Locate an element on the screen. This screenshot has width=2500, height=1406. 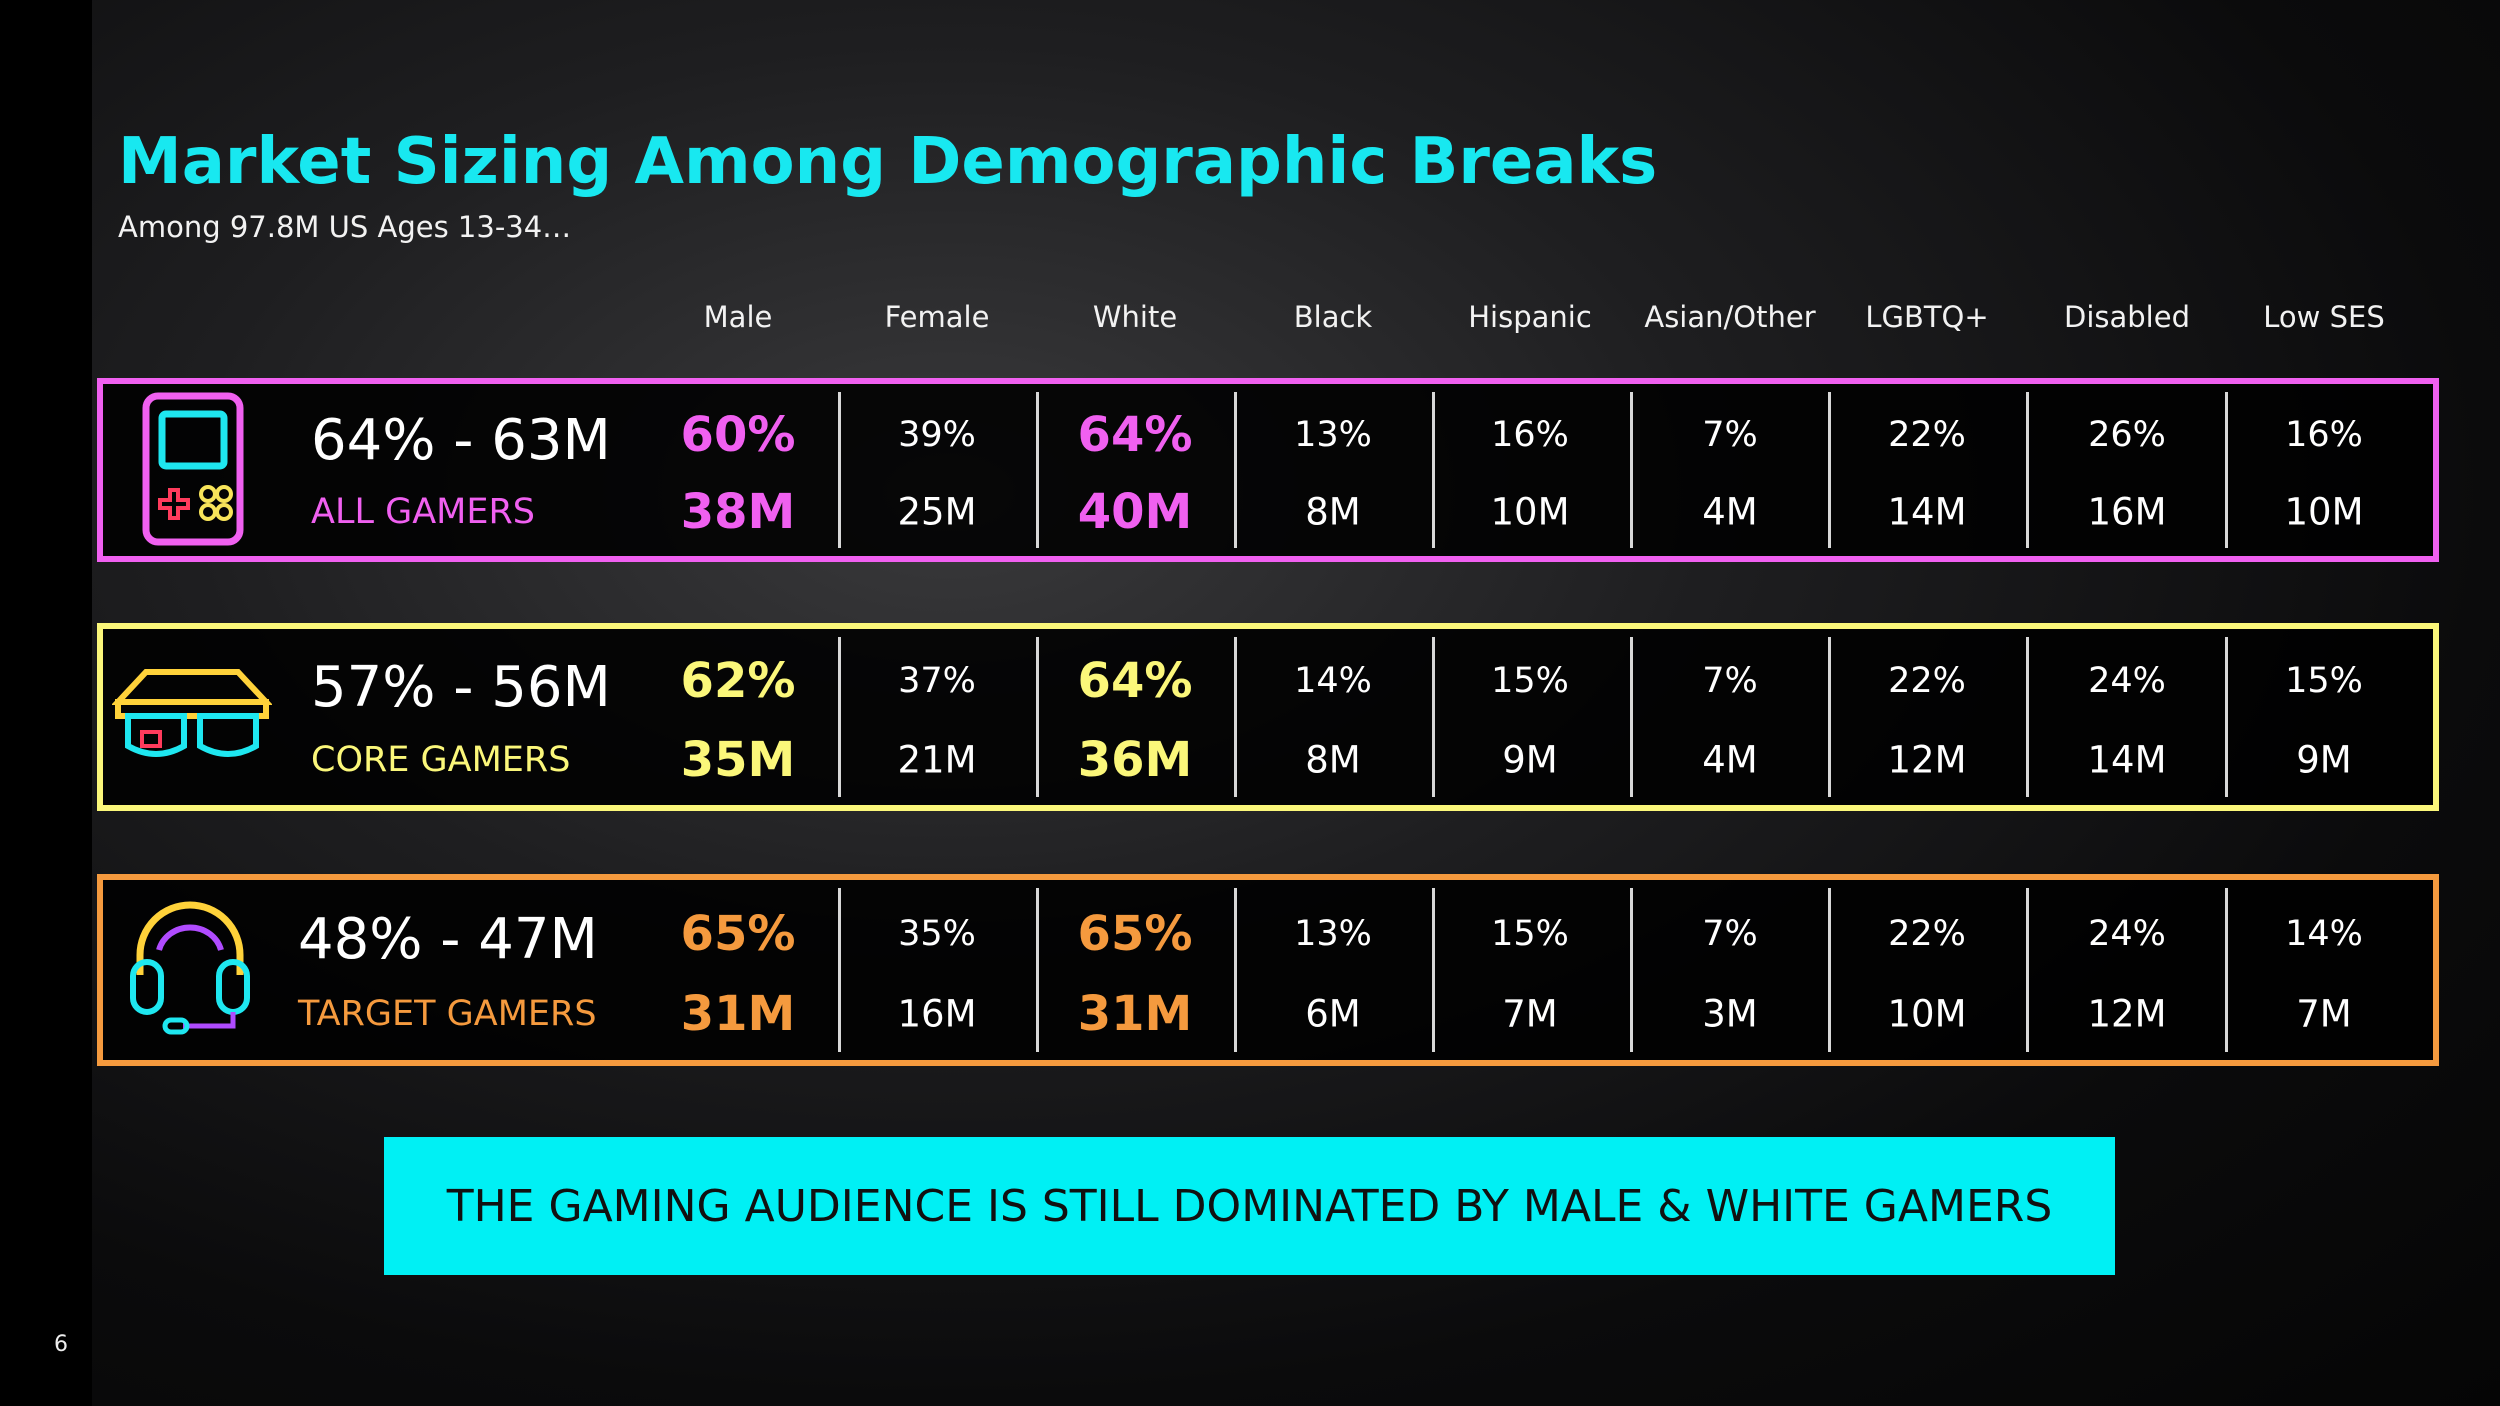
cell-value: 38M is located at coordinates (738, 512).